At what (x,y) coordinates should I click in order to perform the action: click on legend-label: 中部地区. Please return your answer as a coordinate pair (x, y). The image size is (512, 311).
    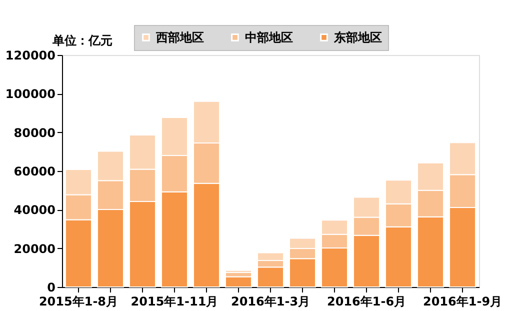
    Looking at the image, I should click on (269, 37).